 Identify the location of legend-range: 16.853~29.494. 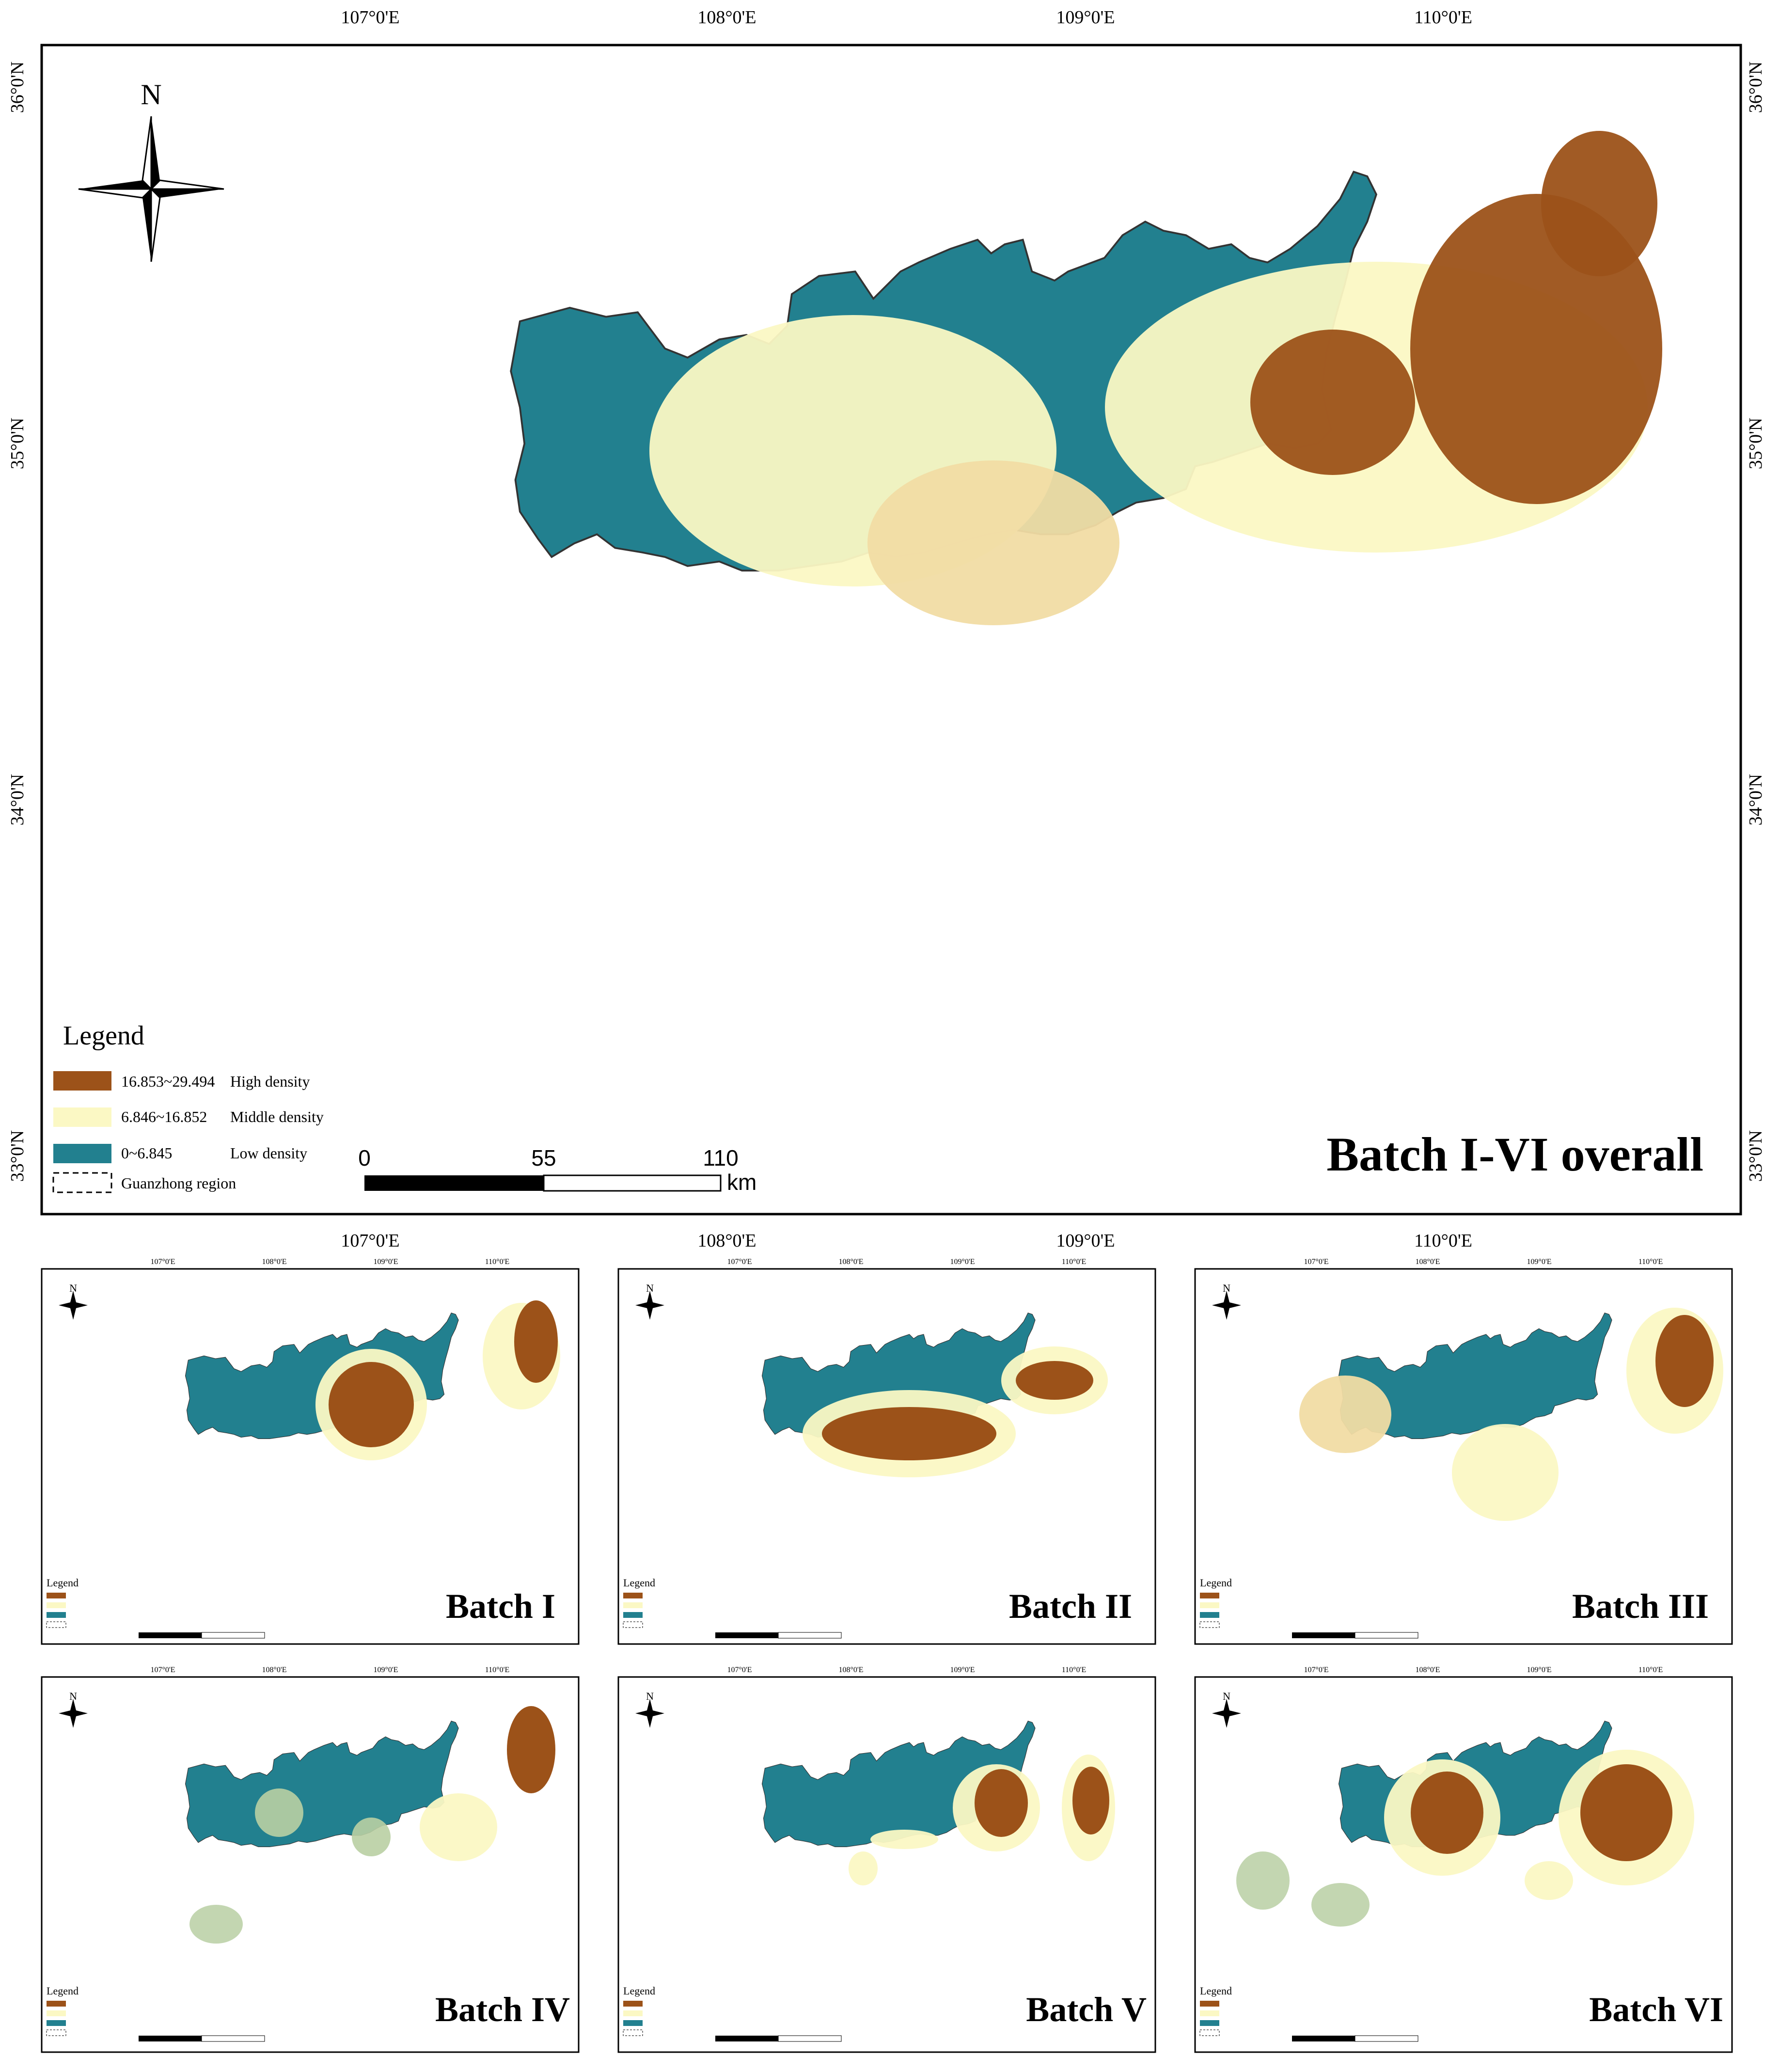
(168, 1081).